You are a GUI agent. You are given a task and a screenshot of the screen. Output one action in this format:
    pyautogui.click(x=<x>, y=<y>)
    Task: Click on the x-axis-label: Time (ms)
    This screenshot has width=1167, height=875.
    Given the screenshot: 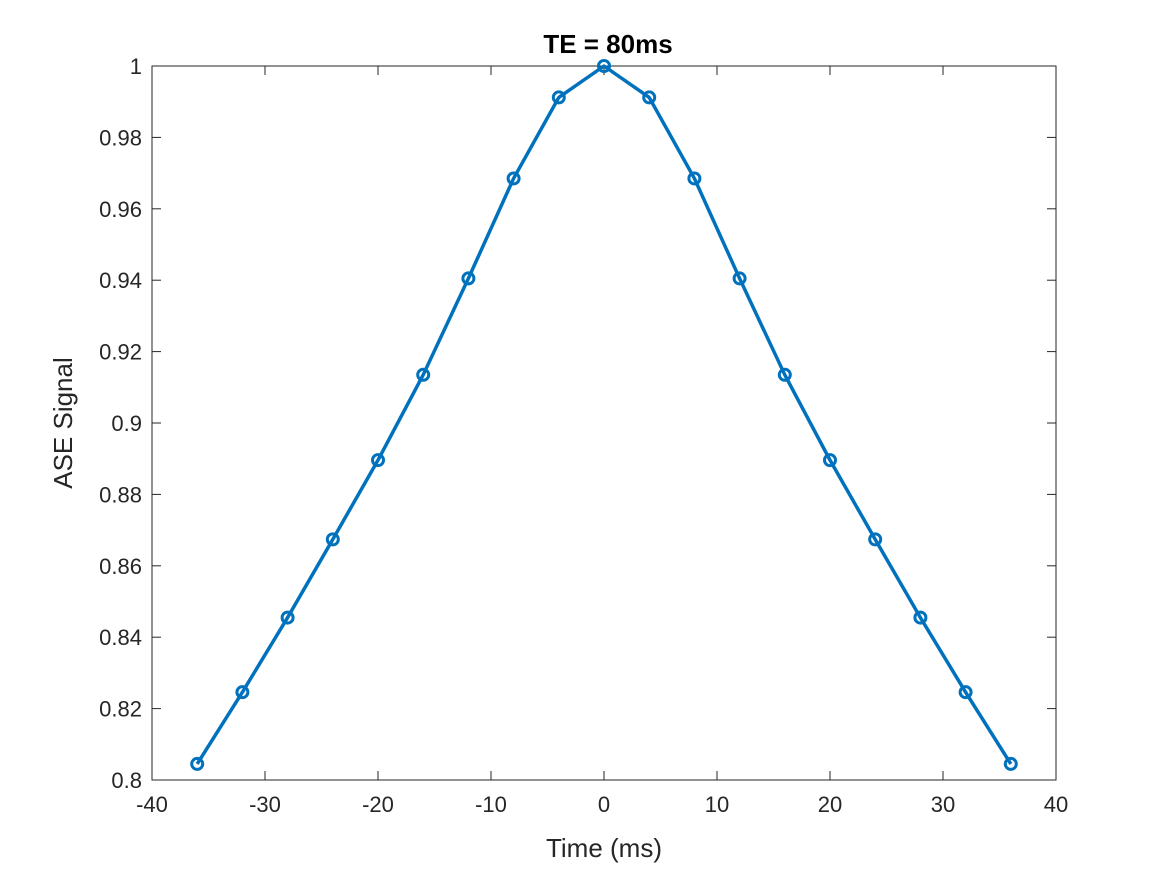 What is the action you would take?
    pyautogui.click(x=604, y=848)
    